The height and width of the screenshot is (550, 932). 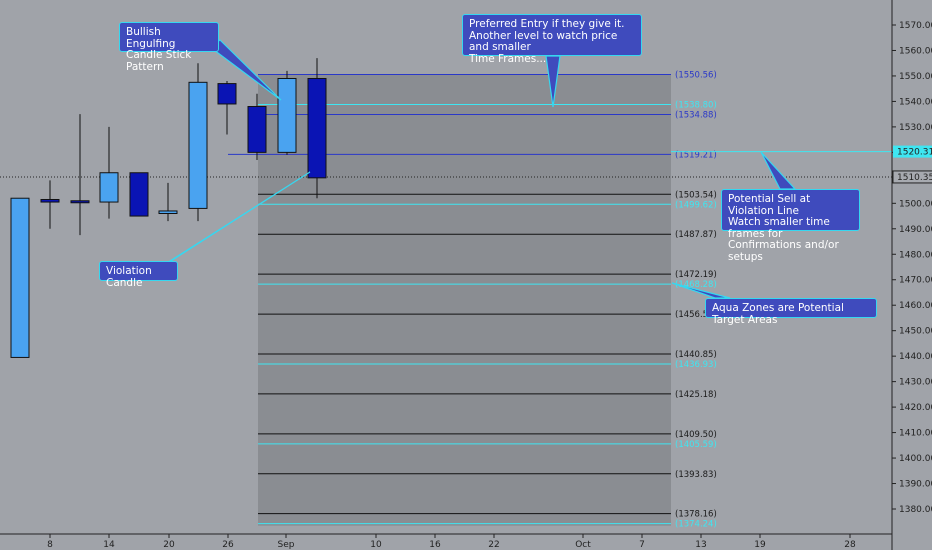 What do you see at coordinates (915, 204) in the screenshot?
I see `price-tick-label-7: 1500.00` at bounding box center [915, 204].